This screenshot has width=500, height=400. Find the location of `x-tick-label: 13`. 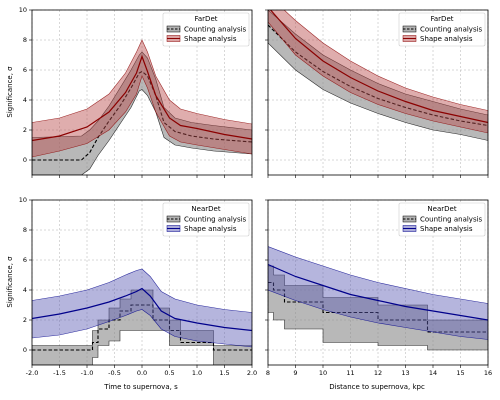

x-tick-label: 13 is located at coordinates (405, 373).